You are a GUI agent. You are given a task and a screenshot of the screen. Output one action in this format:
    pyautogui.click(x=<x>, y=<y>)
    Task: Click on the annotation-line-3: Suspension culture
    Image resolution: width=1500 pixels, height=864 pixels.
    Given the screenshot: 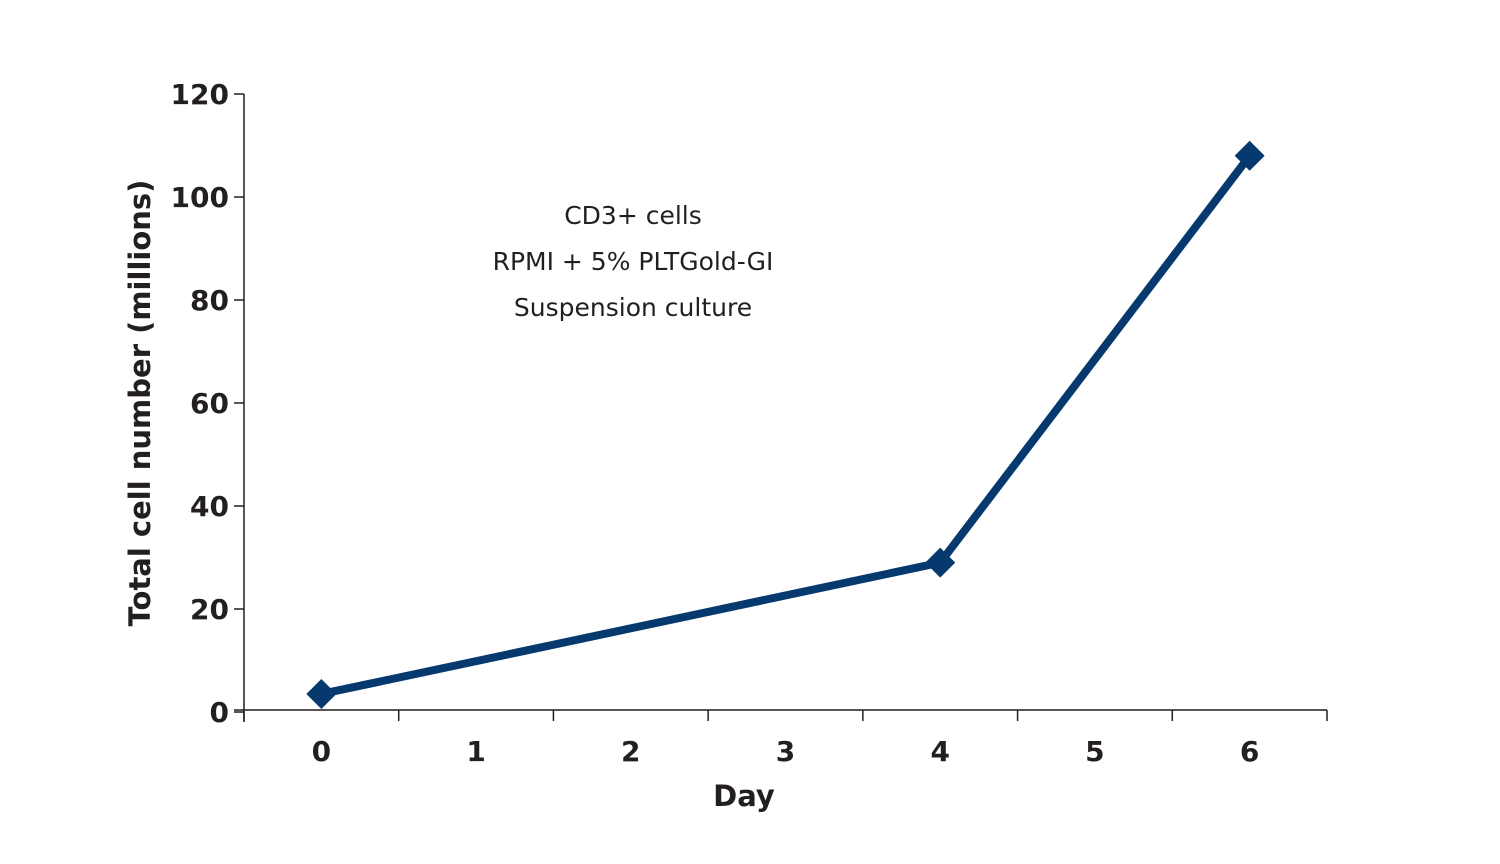 What is the action you would take?
    pyautogui.click(x=633, y=307)
    